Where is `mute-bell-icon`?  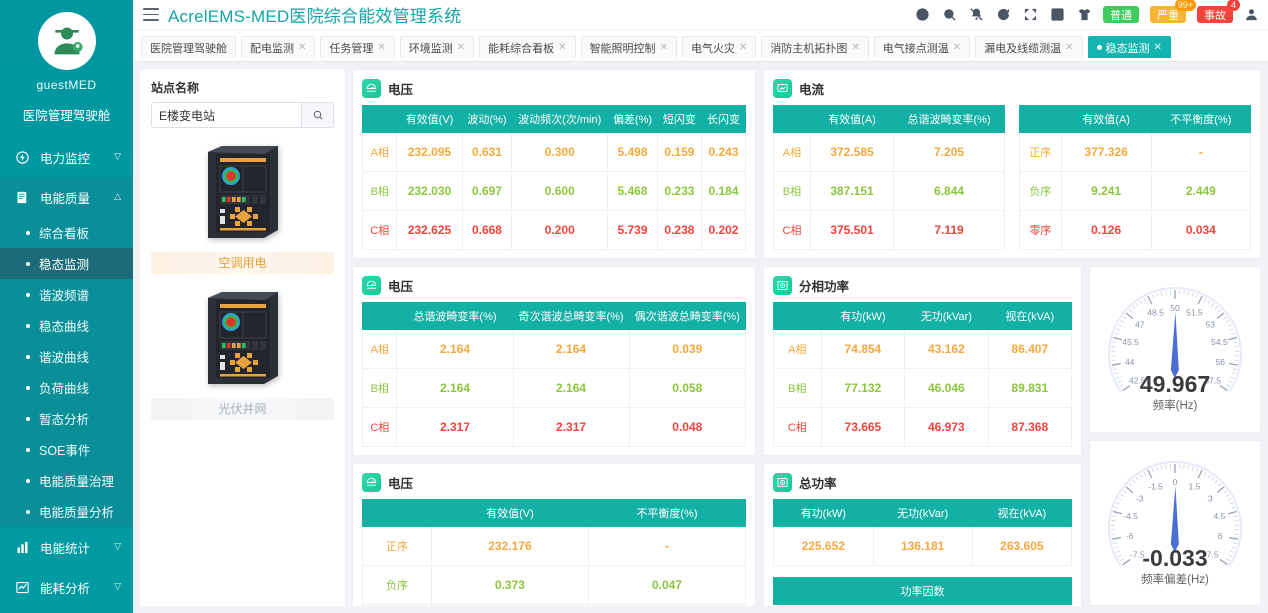 mute-bell-icon is located at coordinates (976, 15).